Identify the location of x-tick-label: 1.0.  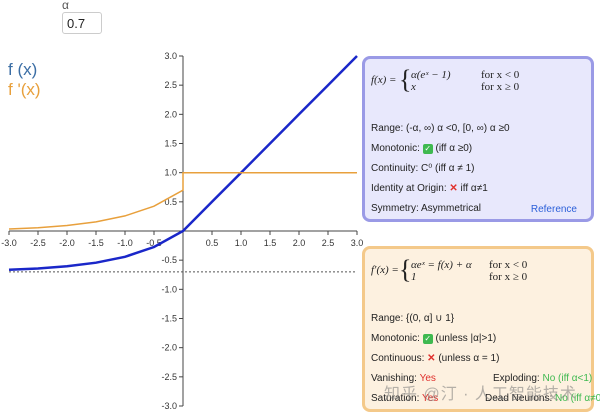
(241, 243).